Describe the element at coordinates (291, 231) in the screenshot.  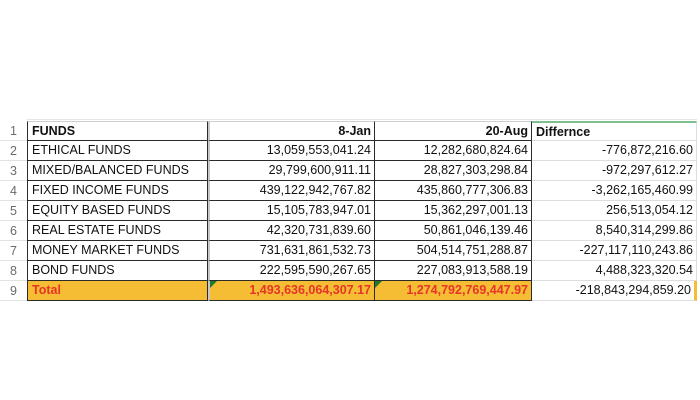
I see `jan-value-cell: 42,320,731,839.60` at that location.